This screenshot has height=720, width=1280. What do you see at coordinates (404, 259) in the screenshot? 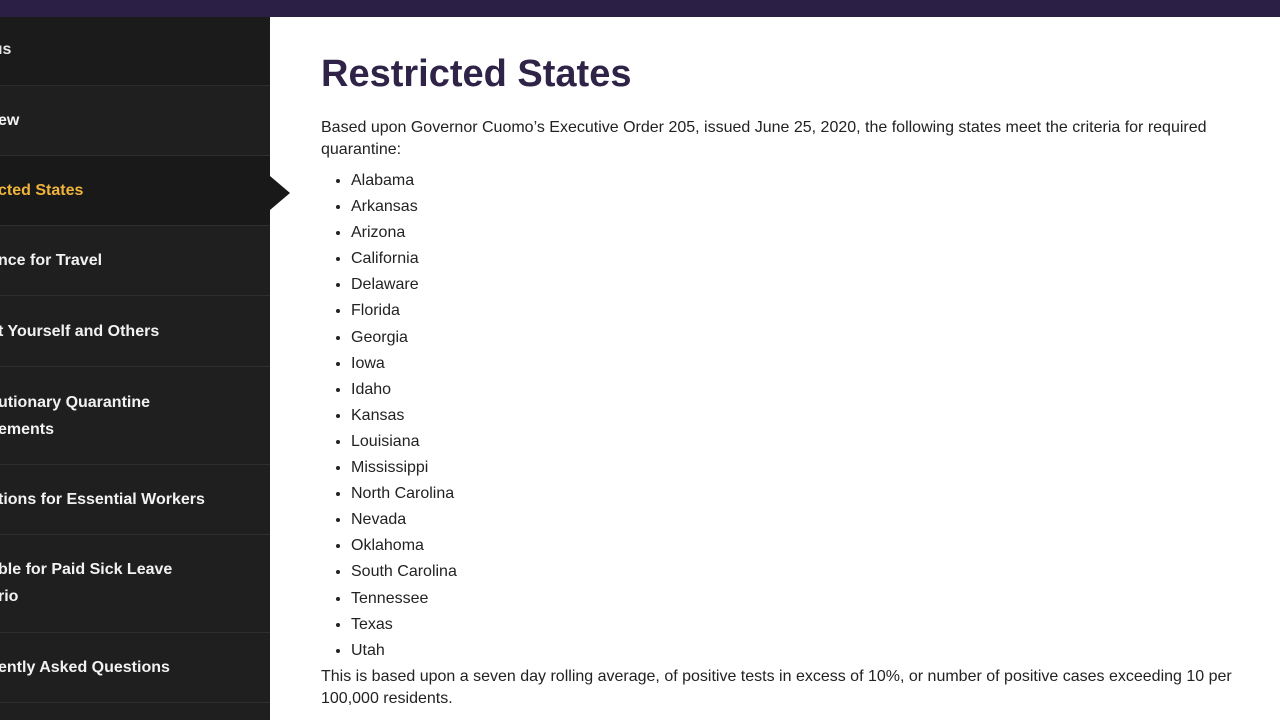
I see `state-list-item: California` at bounding box center [404, 259].